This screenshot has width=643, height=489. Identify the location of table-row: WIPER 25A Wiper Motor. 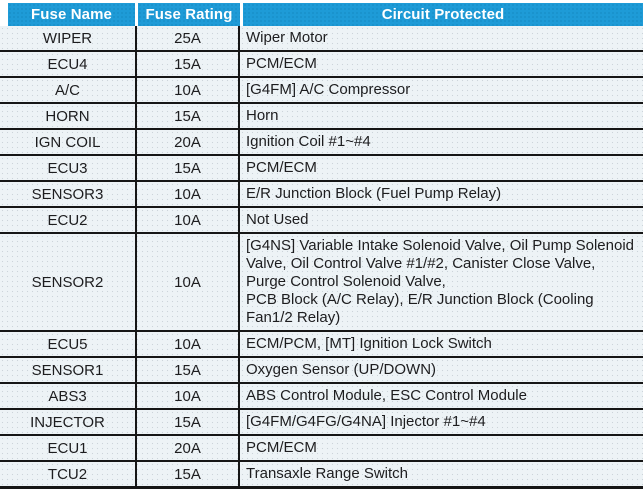
(321, 39).